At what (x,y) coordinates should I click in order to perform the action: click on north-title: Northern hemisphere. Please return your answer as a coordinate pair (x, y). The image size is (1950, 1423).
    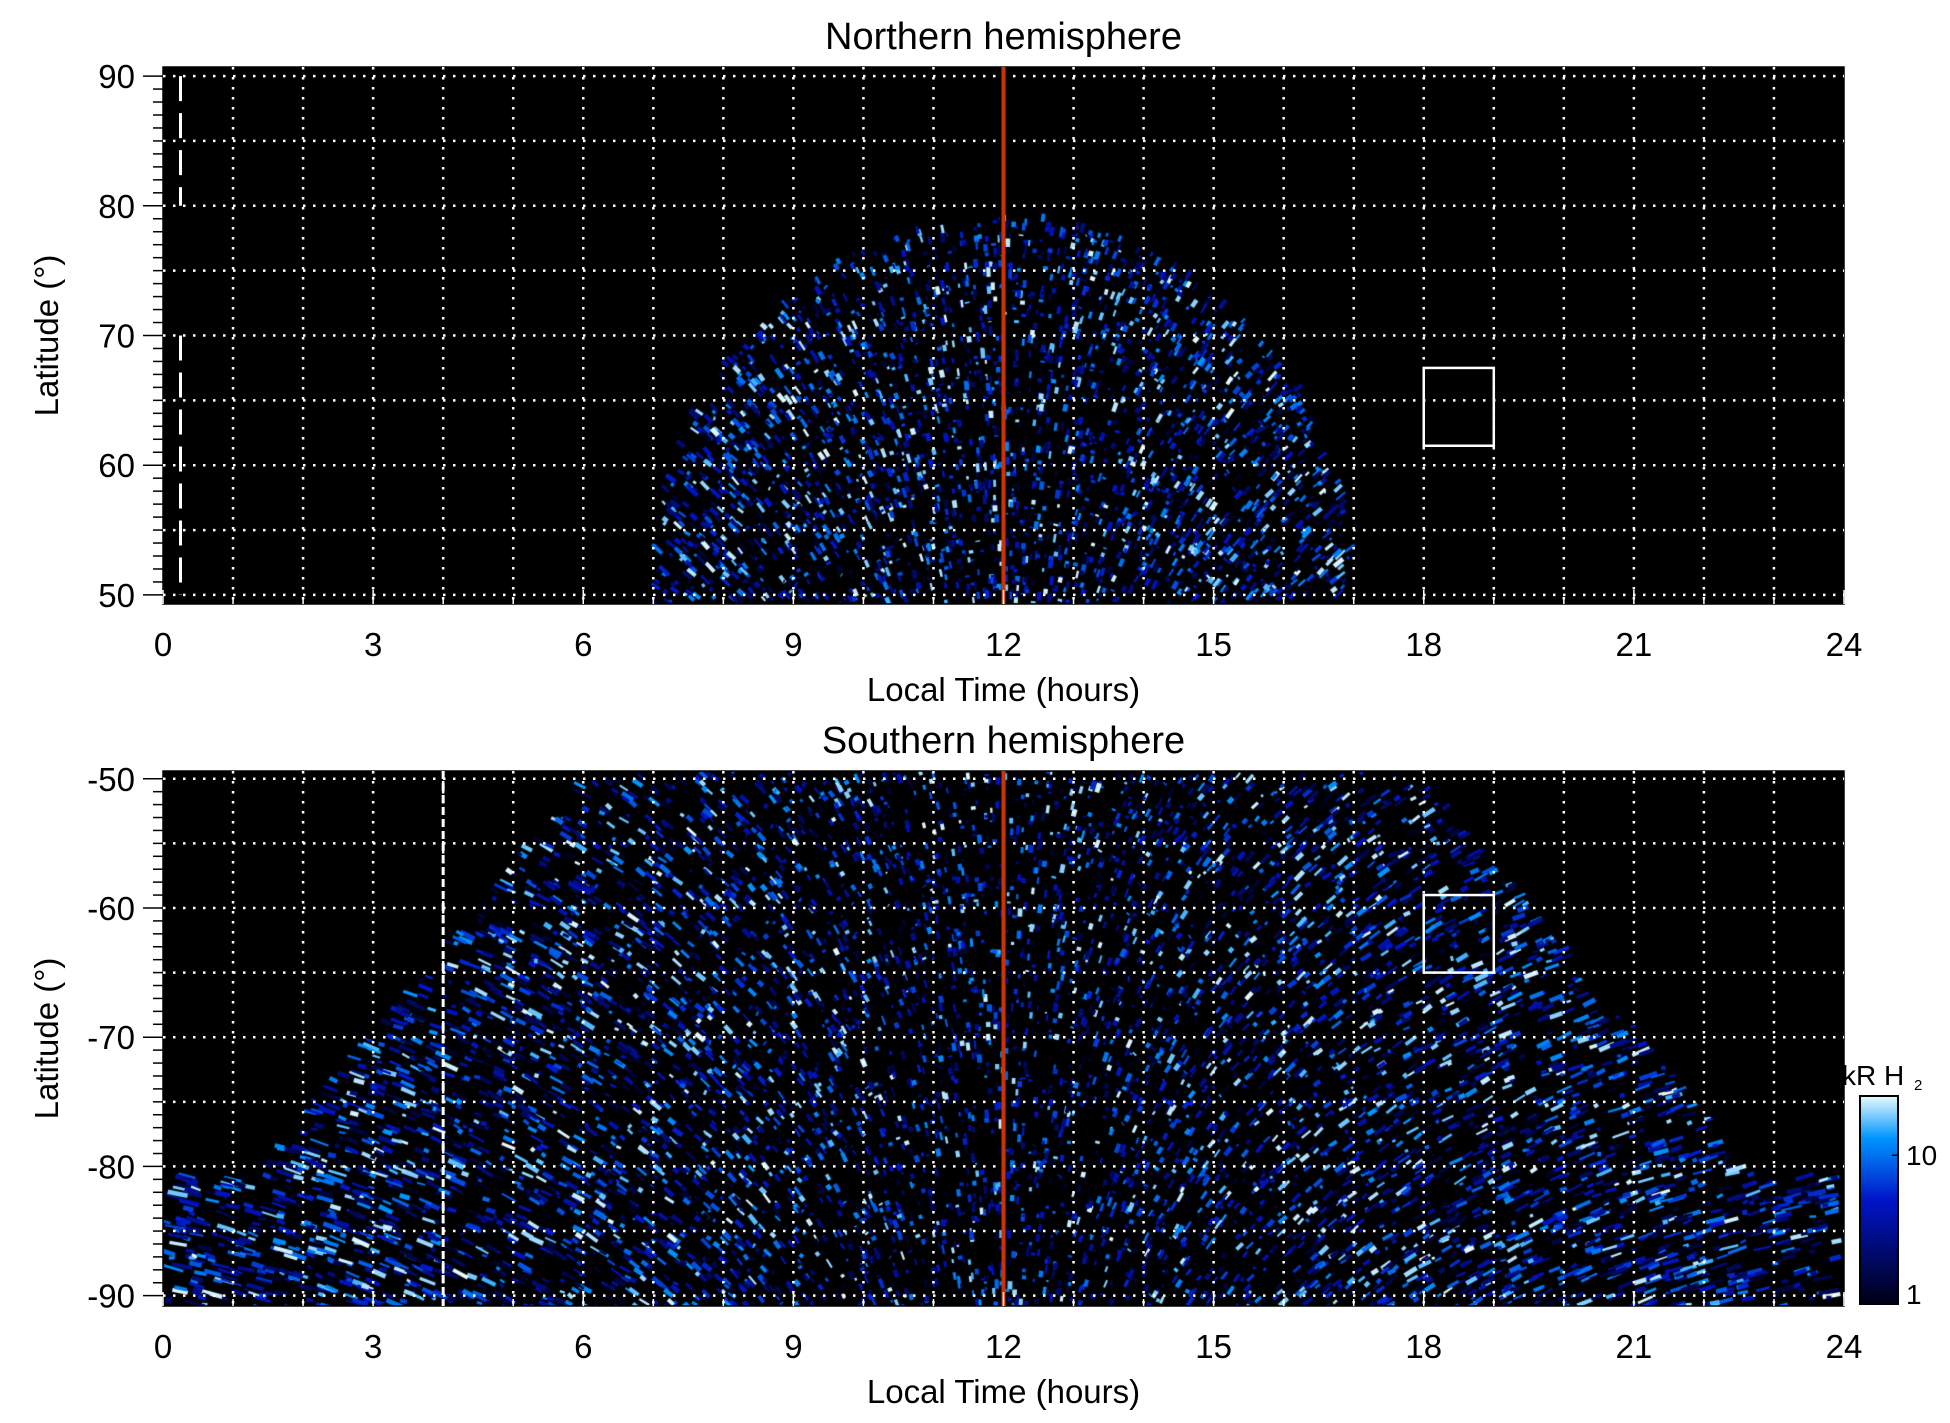
    Looking at the image, I should click on (1003, 37).